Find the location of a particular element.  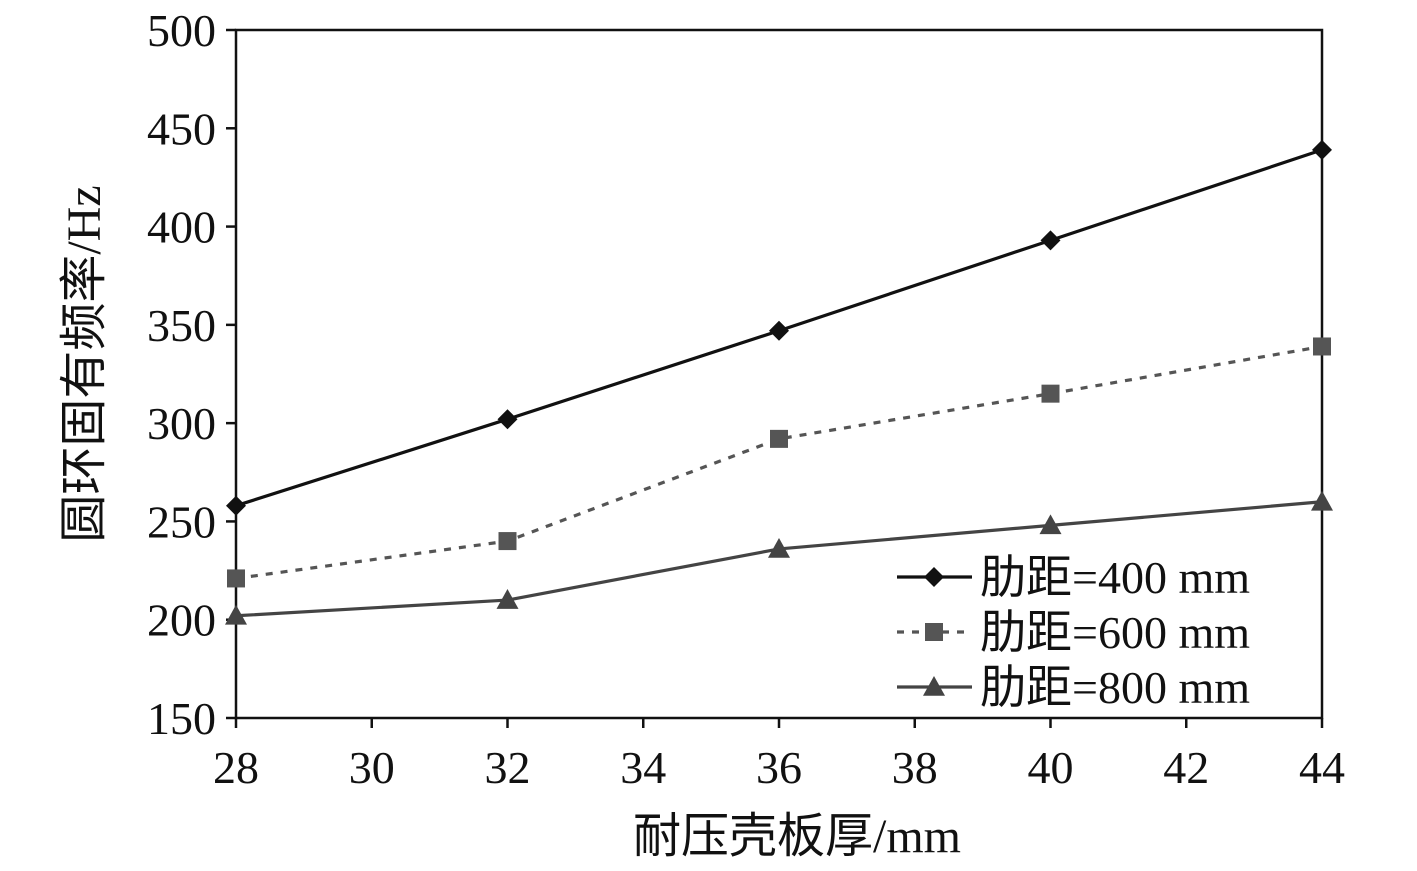

y-tick-label: 400 is located at coordinates (181, 227).